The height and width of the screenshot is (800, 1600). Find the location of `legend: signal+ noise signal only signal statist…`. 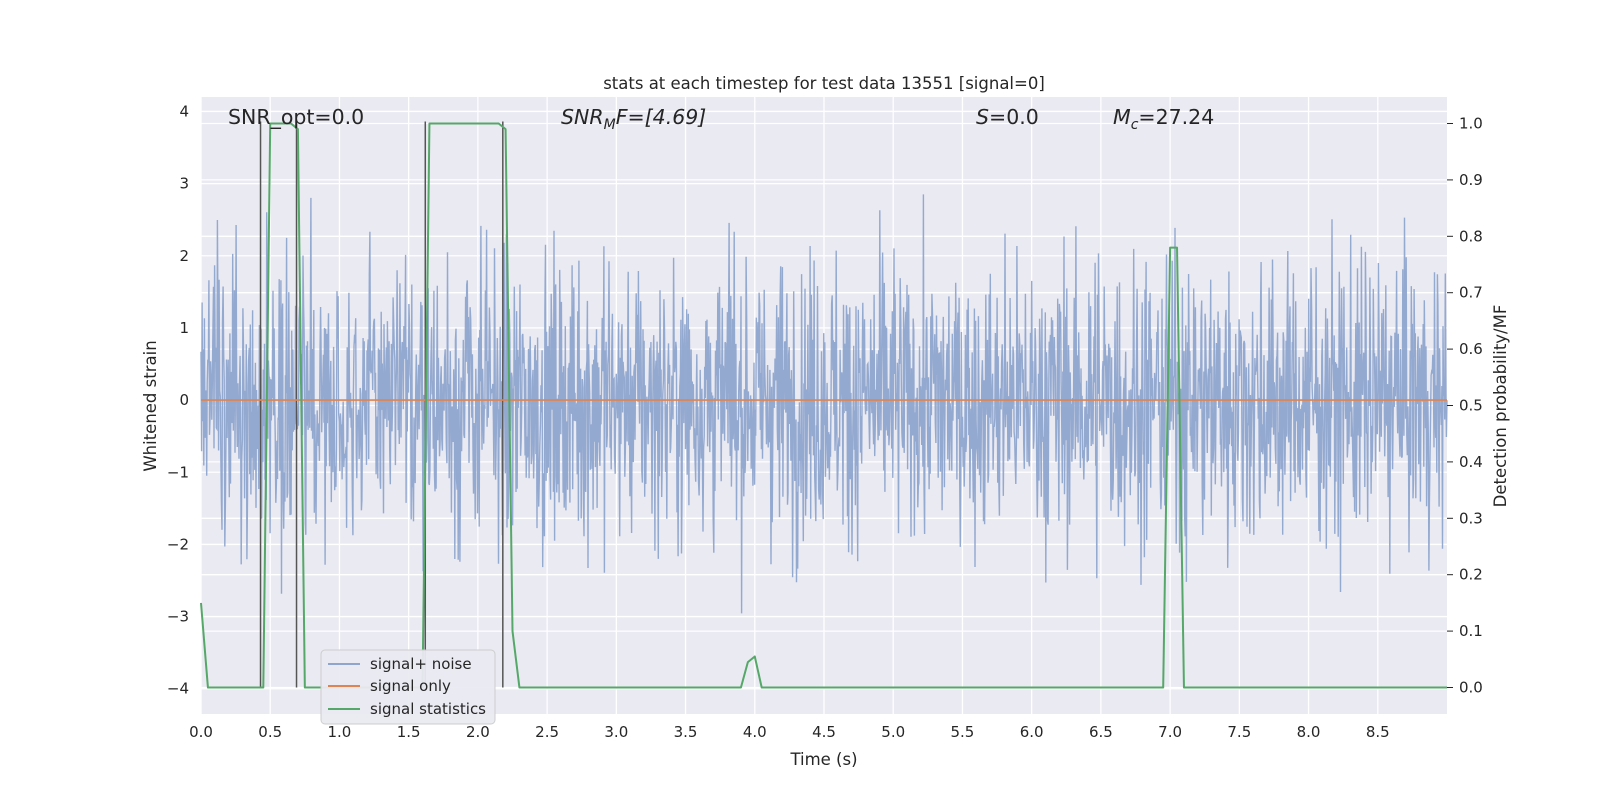

legend: signal+ noise signal only signal statist… is located at coordinates (408, 687).